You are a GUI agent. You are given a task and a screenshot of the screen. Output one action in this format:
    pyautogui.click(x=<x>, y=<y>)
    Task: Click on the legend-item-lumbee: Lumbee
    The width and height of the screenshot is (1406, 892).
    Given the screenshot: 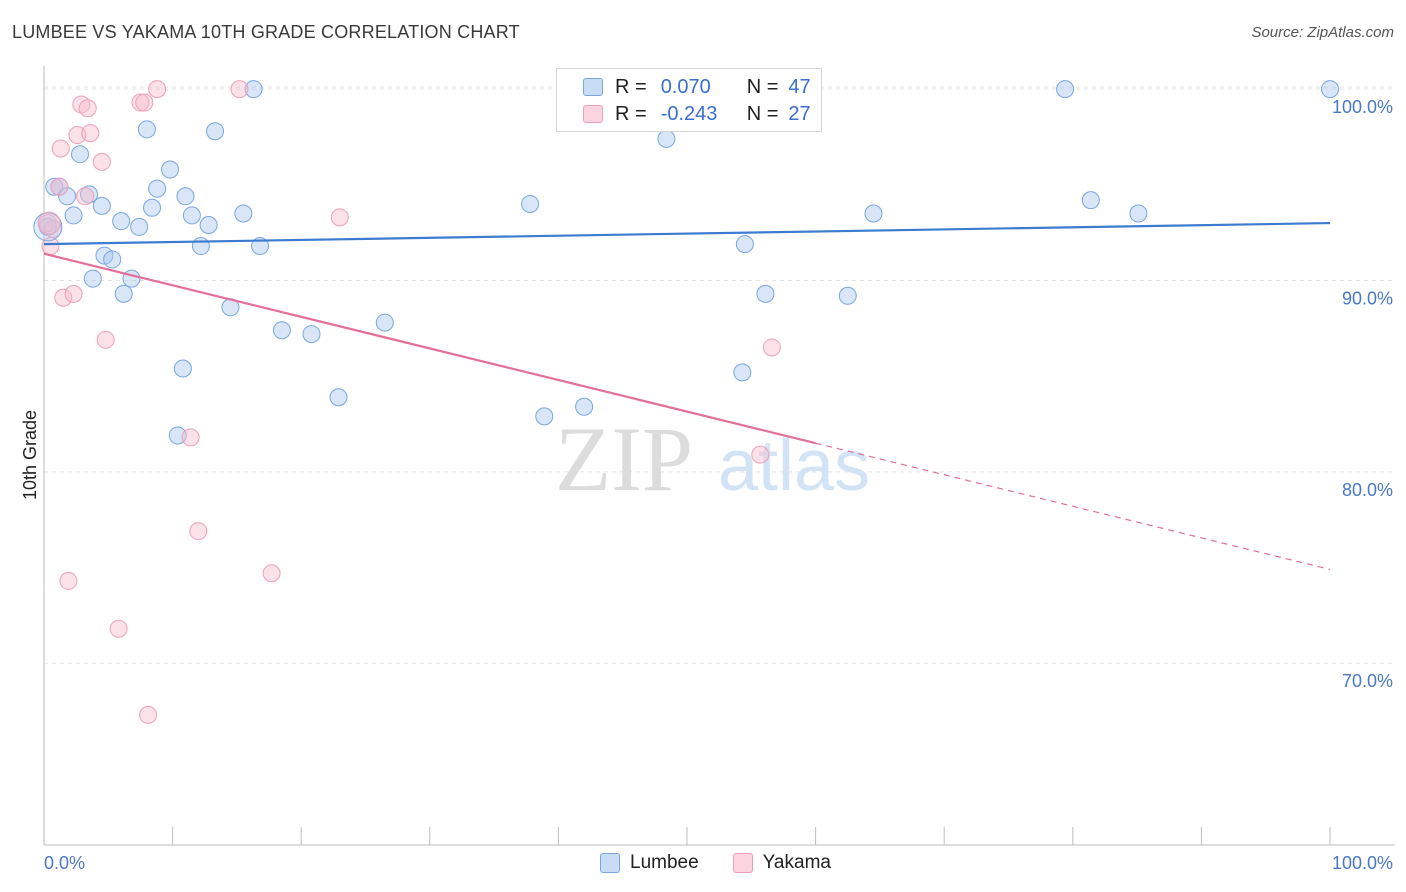 What is the action you would take?
    pyautogui.click(x=649, y=863)
    